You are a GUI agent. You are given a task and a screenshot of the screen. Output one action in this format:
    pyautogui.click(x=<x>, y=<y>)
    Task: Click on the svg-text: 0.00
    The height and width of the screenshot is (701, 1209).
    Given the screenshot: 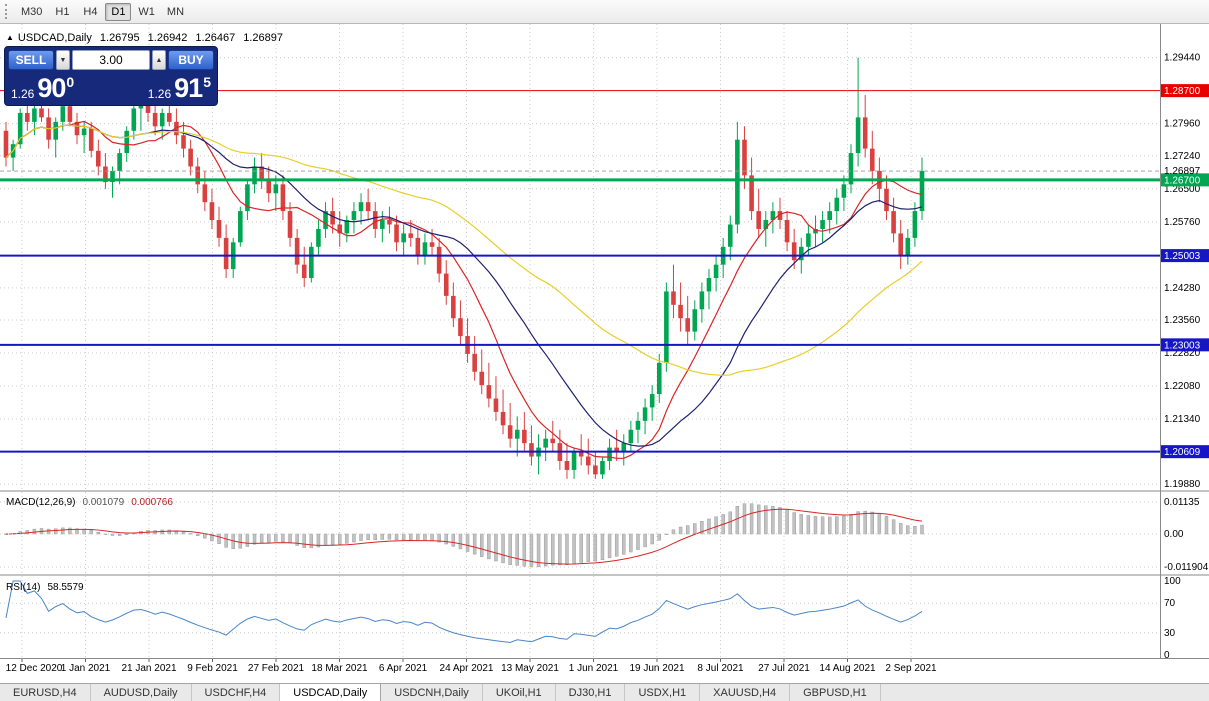 What is the action you would take?
    pyautogui.click(x=1174, y=534)
    